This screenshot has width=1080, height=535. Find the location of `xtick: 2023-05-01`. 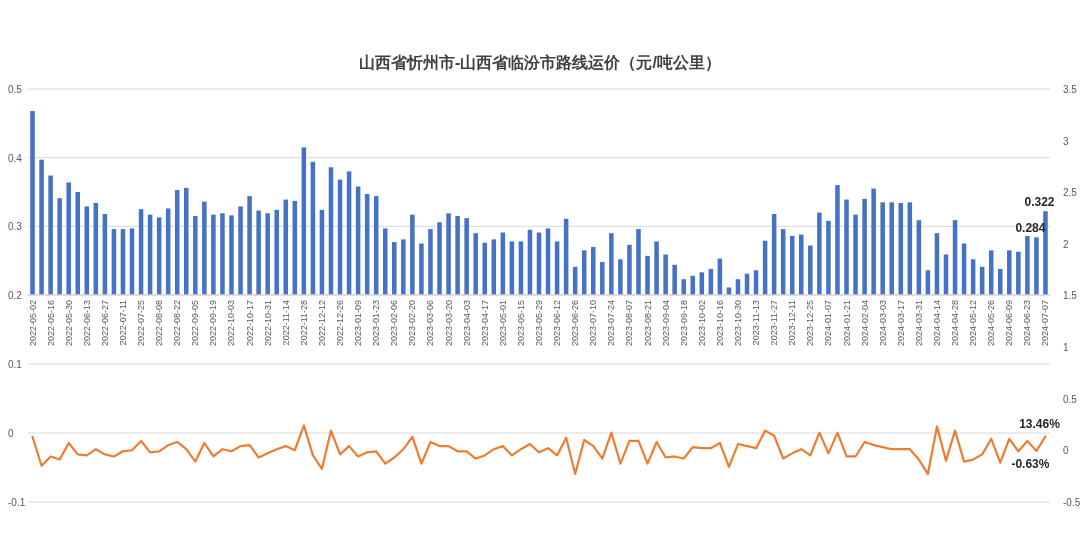

xtick: 2023-05-01 is located at coordinates (502, 323).